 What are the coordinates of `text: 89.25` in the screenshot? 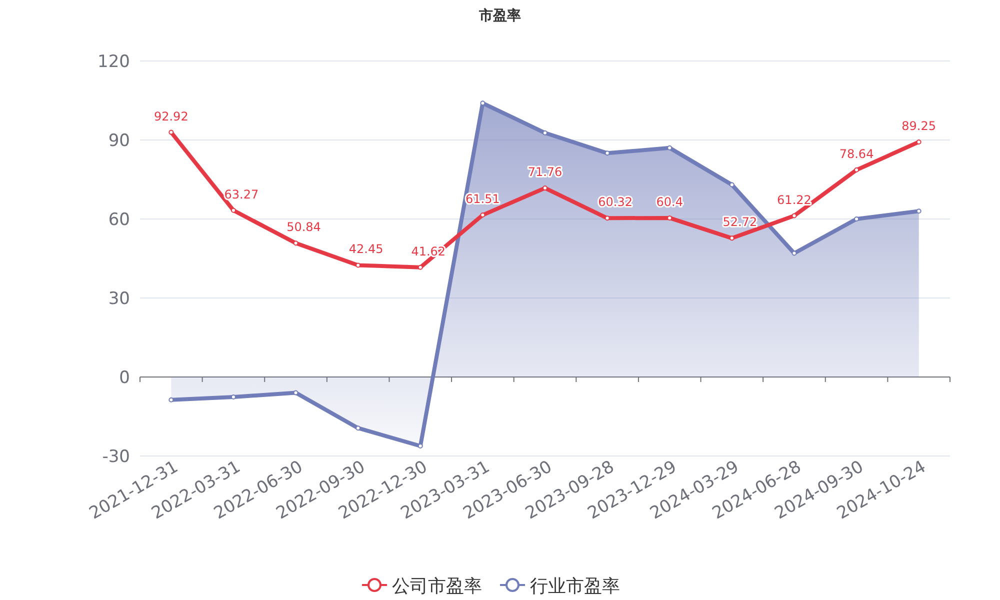 It's located at (919, 125).